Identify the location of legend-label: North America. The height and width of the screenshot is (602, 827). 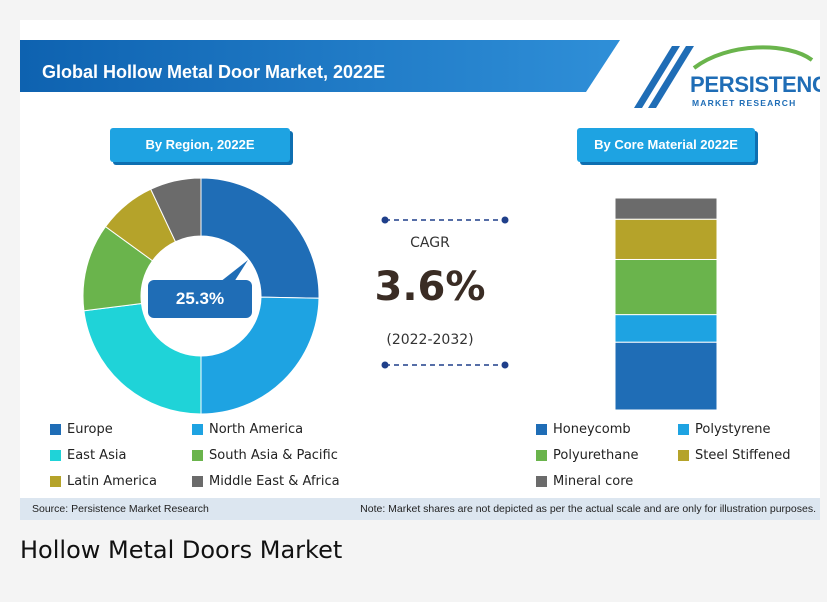
(256, 429).